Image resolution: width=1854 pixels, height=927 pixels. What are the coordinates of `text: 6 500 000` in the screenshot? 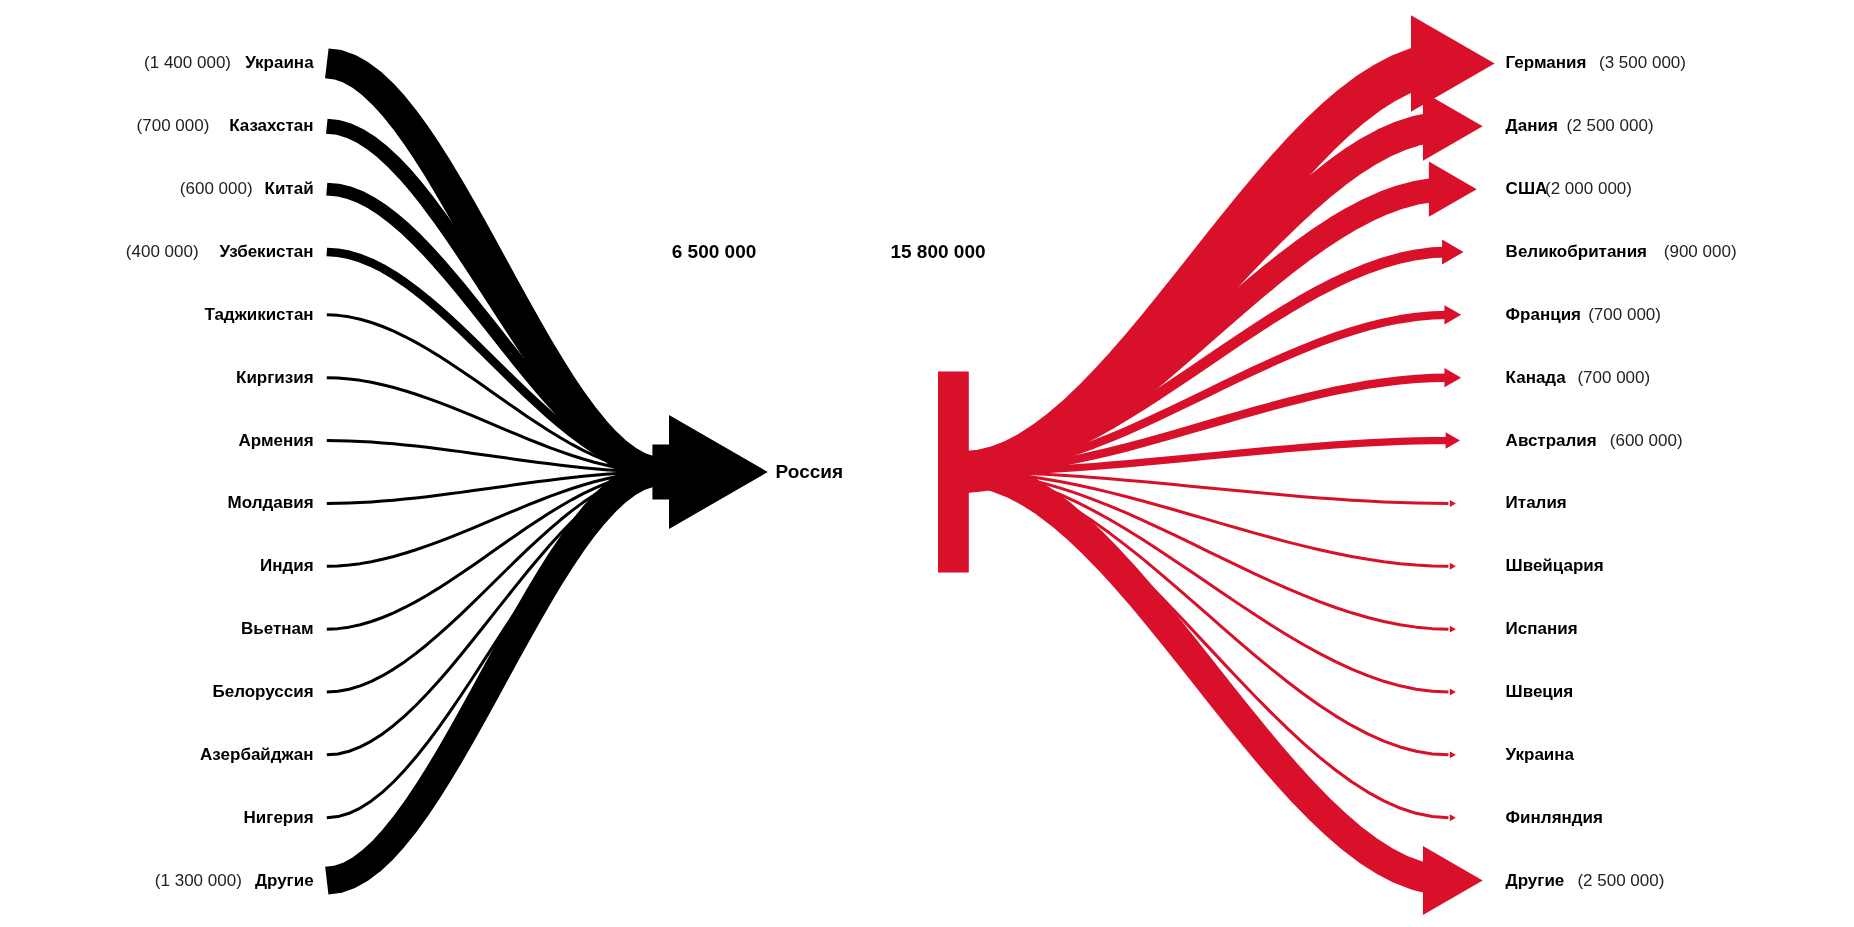 It's located at (714, 251).